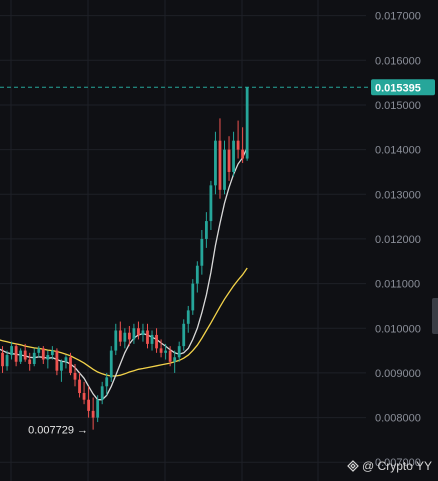 The image size is (438, 481). What do you see at coordinates (397, 466) in the screenshot?
I see `watermark-text: @ Crypto YY` at bounding box center [397, 466].